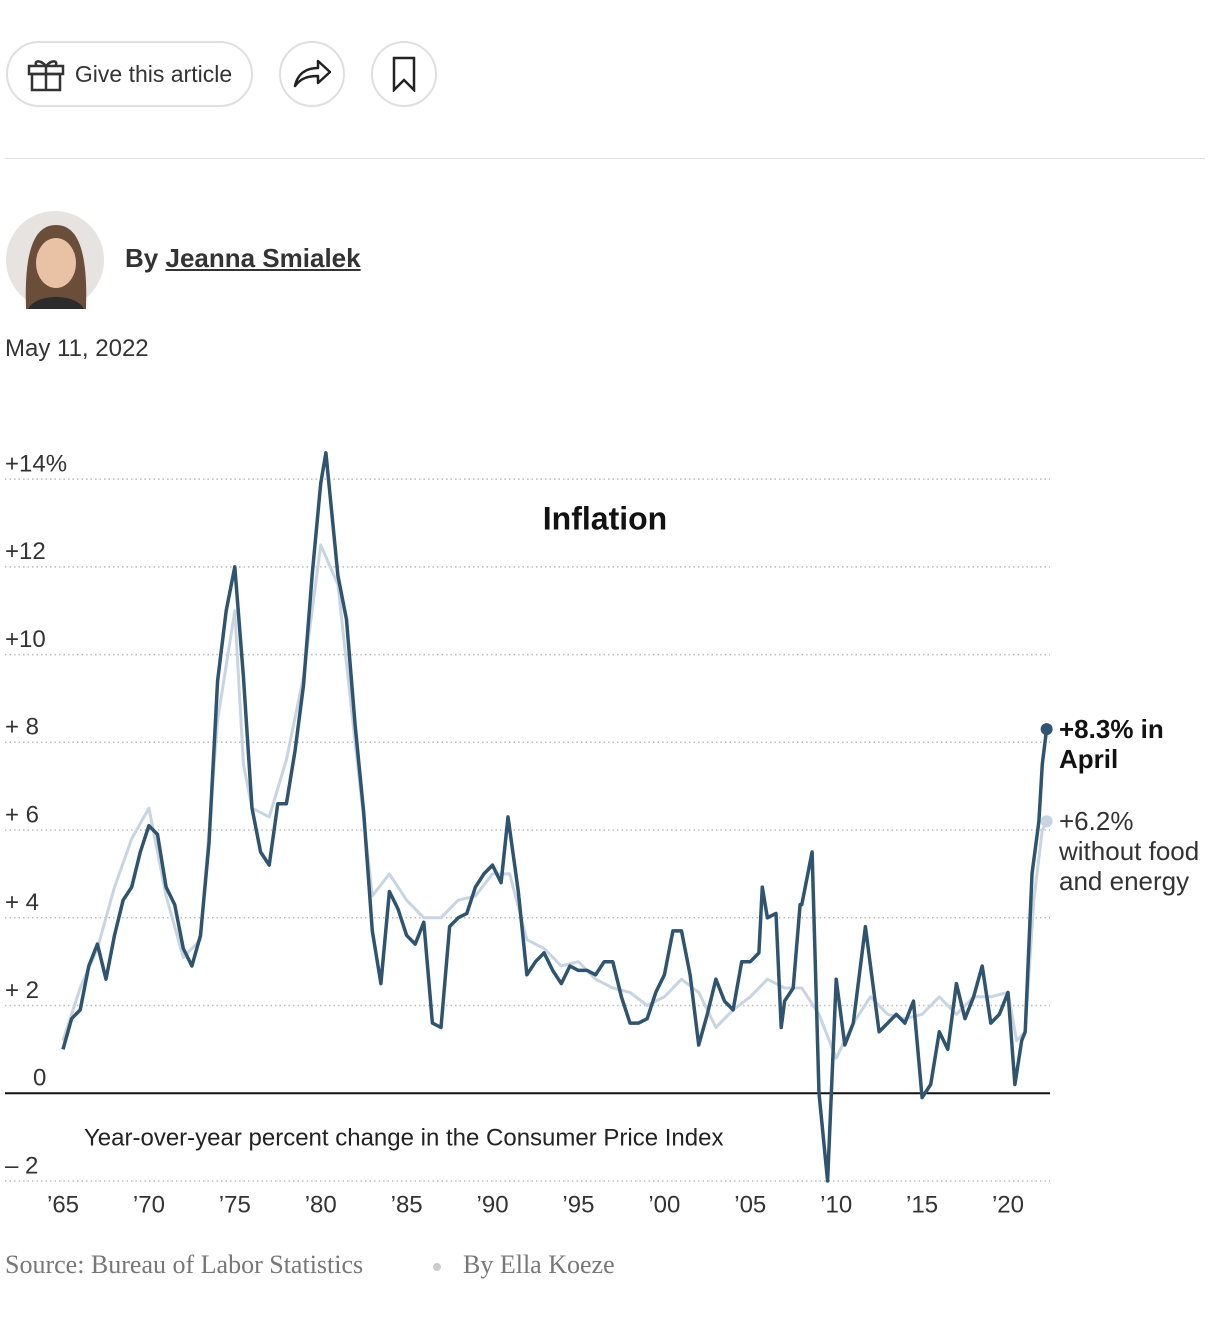 This screenshot has width=1214, height=1324. I want to click on x-tick-label: ’70, so click(149, 1204).